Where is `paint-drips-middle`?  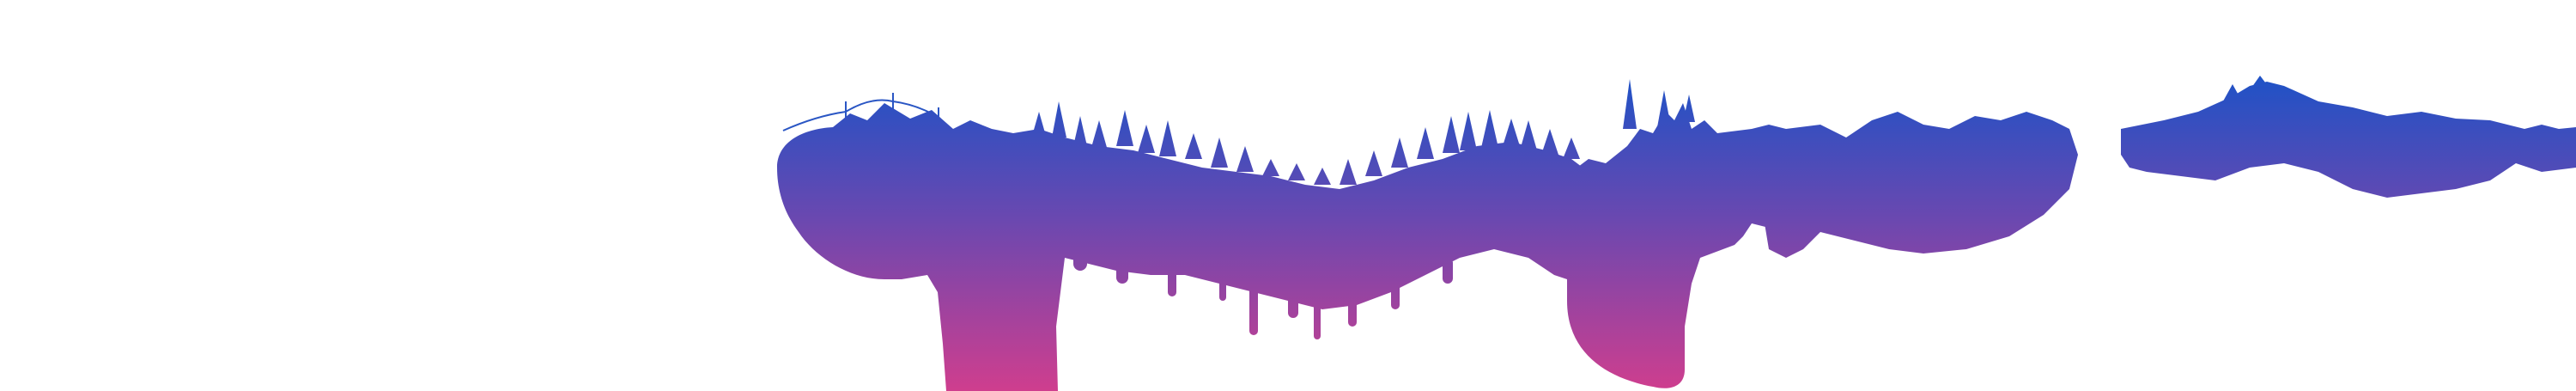 paint-drips-middle is located at coordinates (1263, 294).